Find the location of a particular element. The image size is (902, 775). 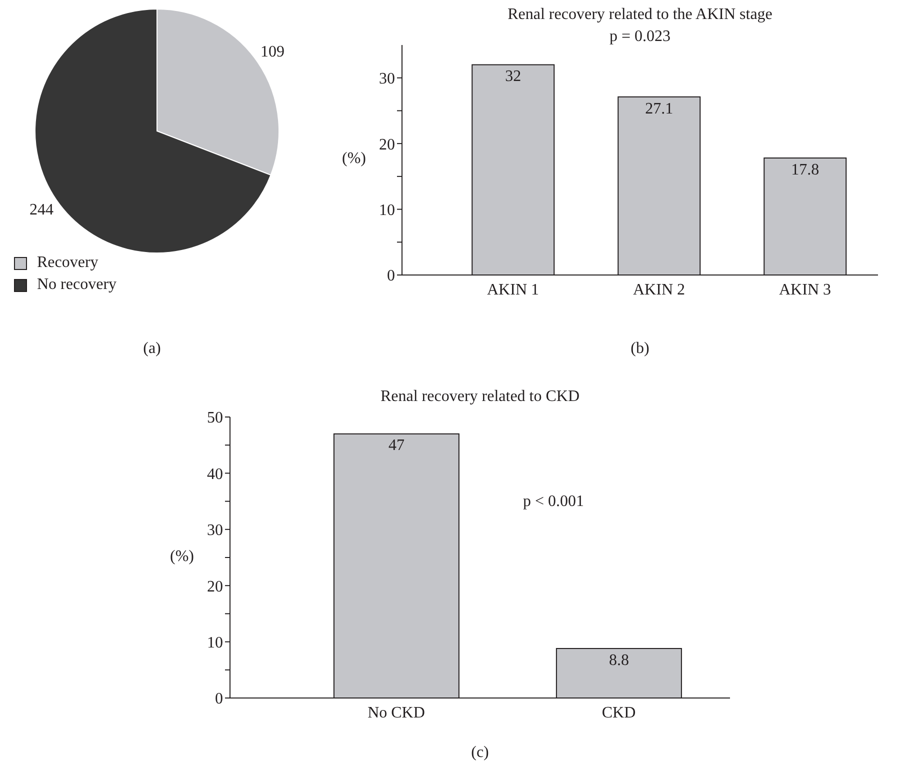

data-label: 244 is located at coordinates (42, 210).